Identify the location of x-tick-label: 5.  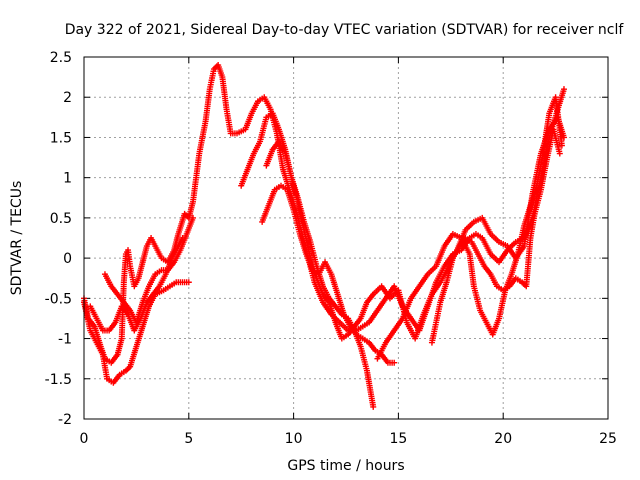
(188, 439).